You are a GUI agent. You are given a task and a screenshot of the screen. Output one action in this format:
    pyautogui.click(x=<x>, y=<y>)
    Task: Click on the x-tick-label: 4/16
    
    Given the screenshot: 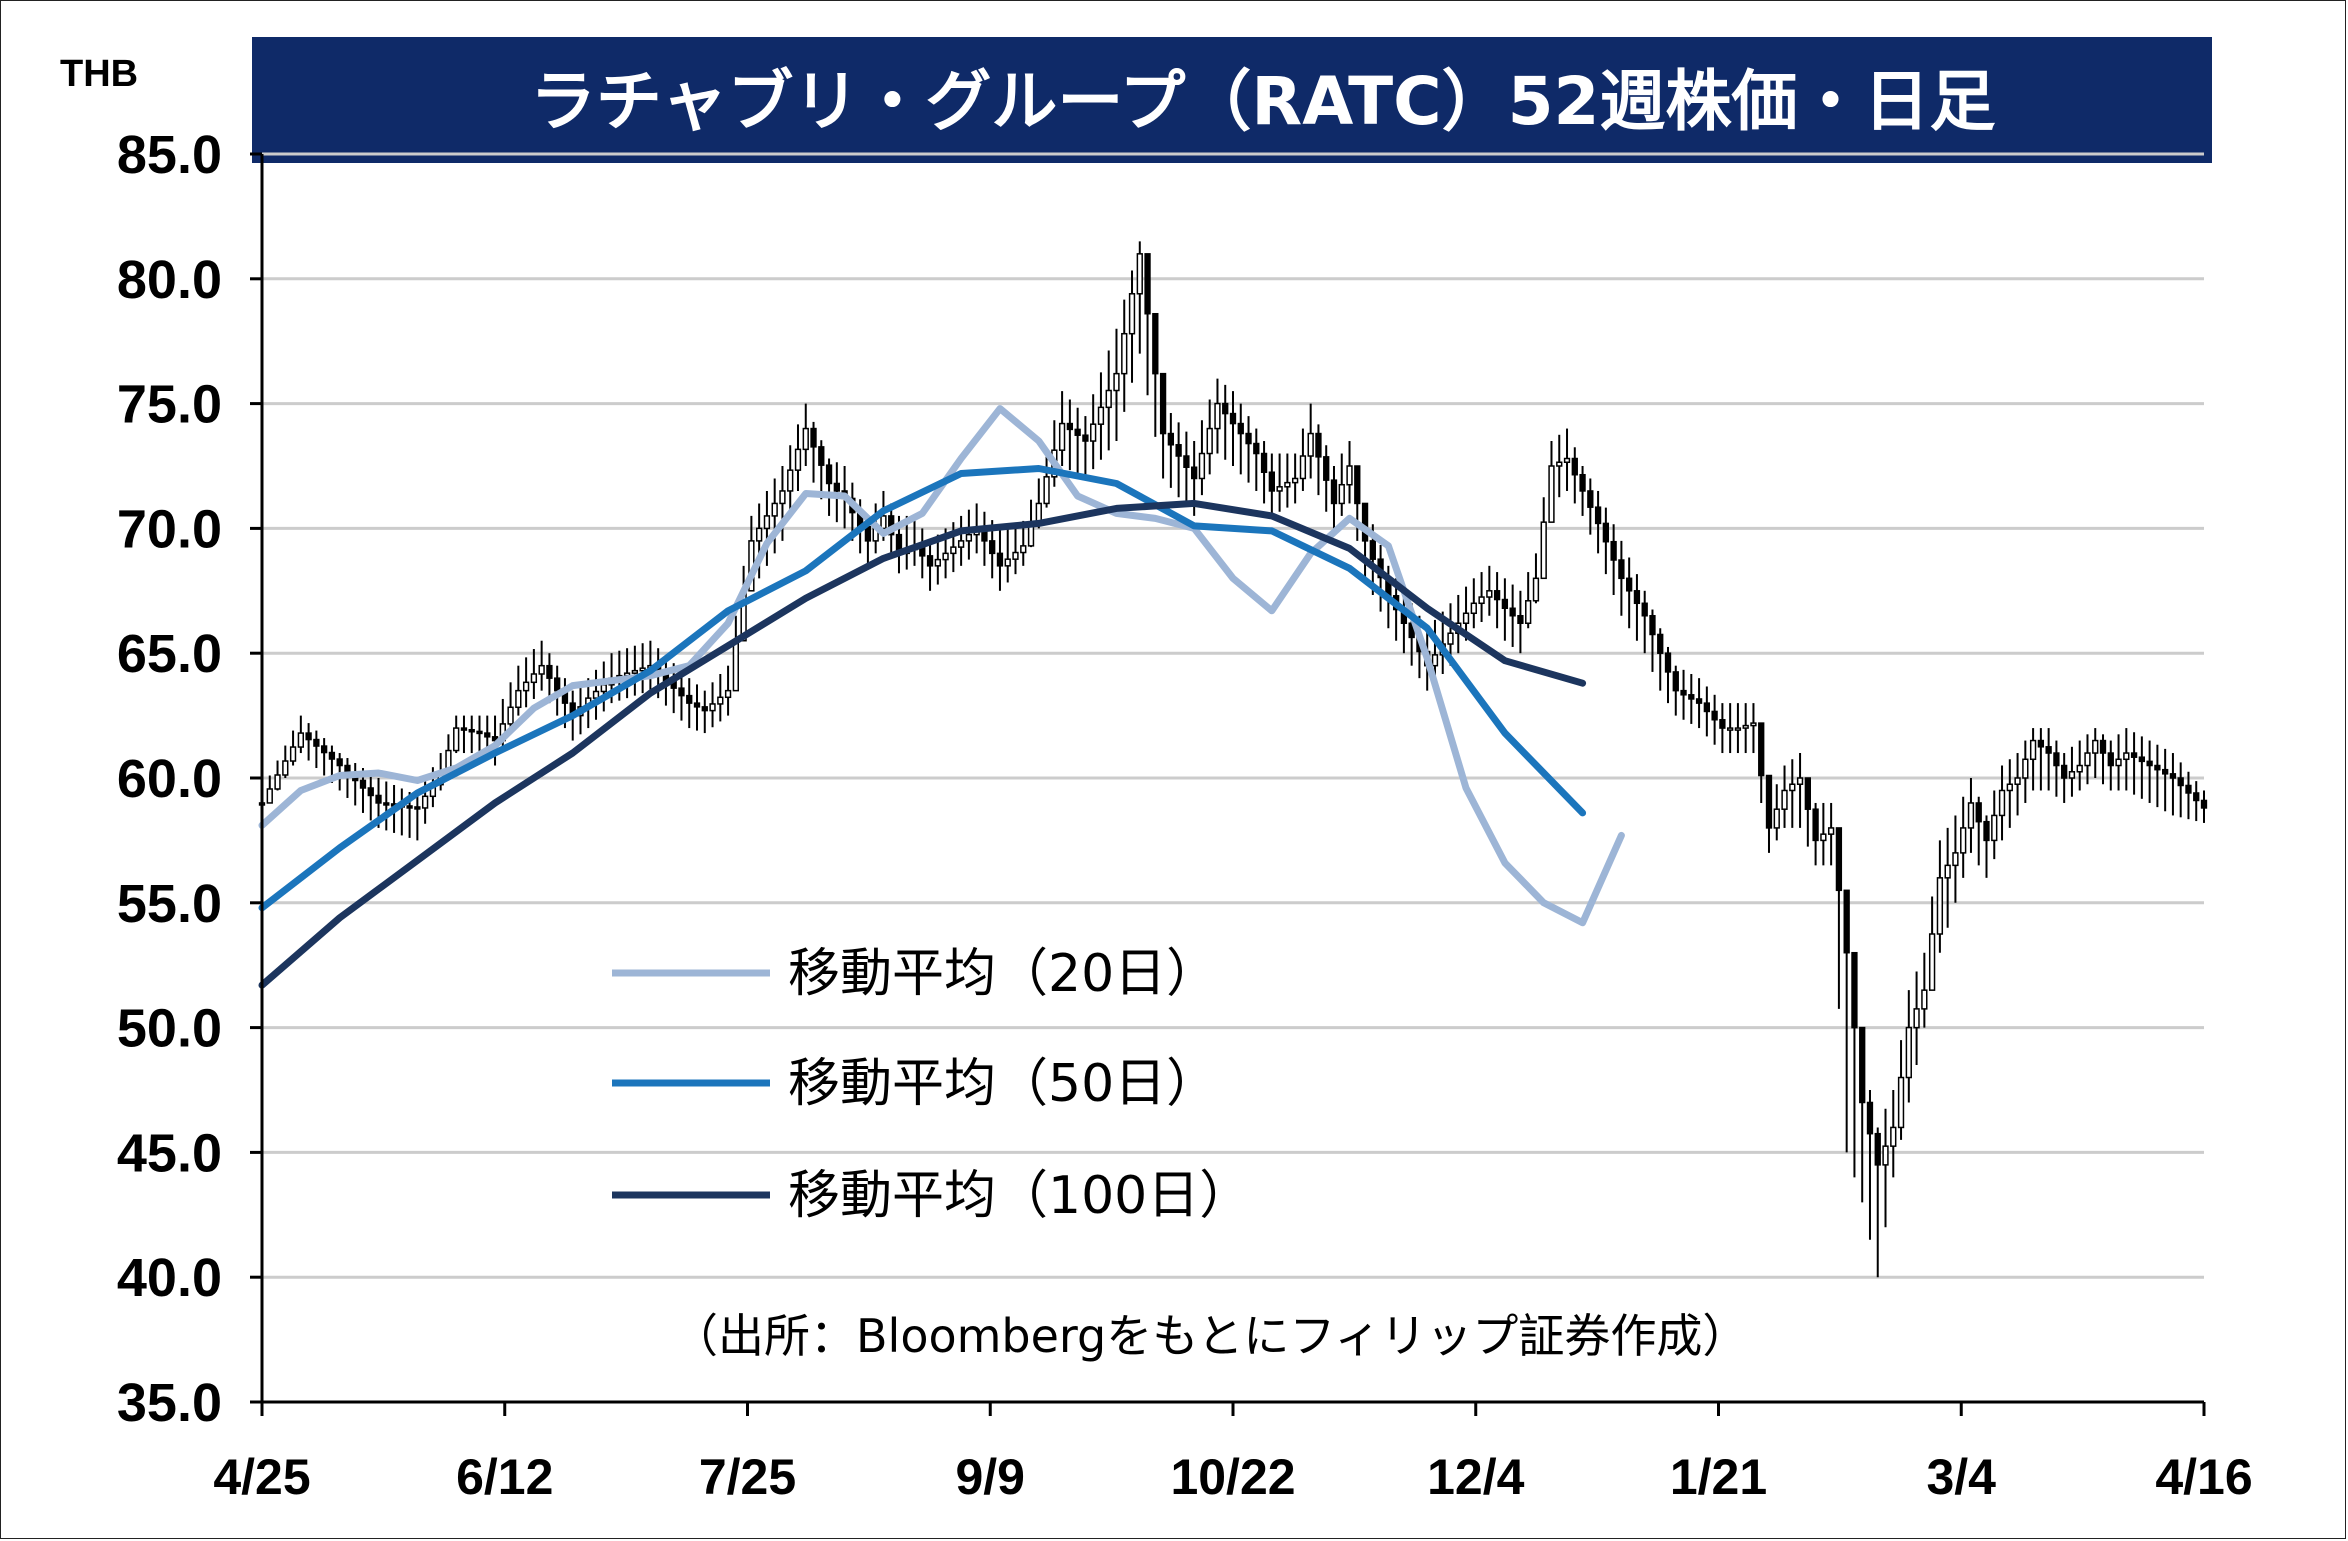 What is the action you would take?
    pyautogui.click(x=2203, y=1477)
    